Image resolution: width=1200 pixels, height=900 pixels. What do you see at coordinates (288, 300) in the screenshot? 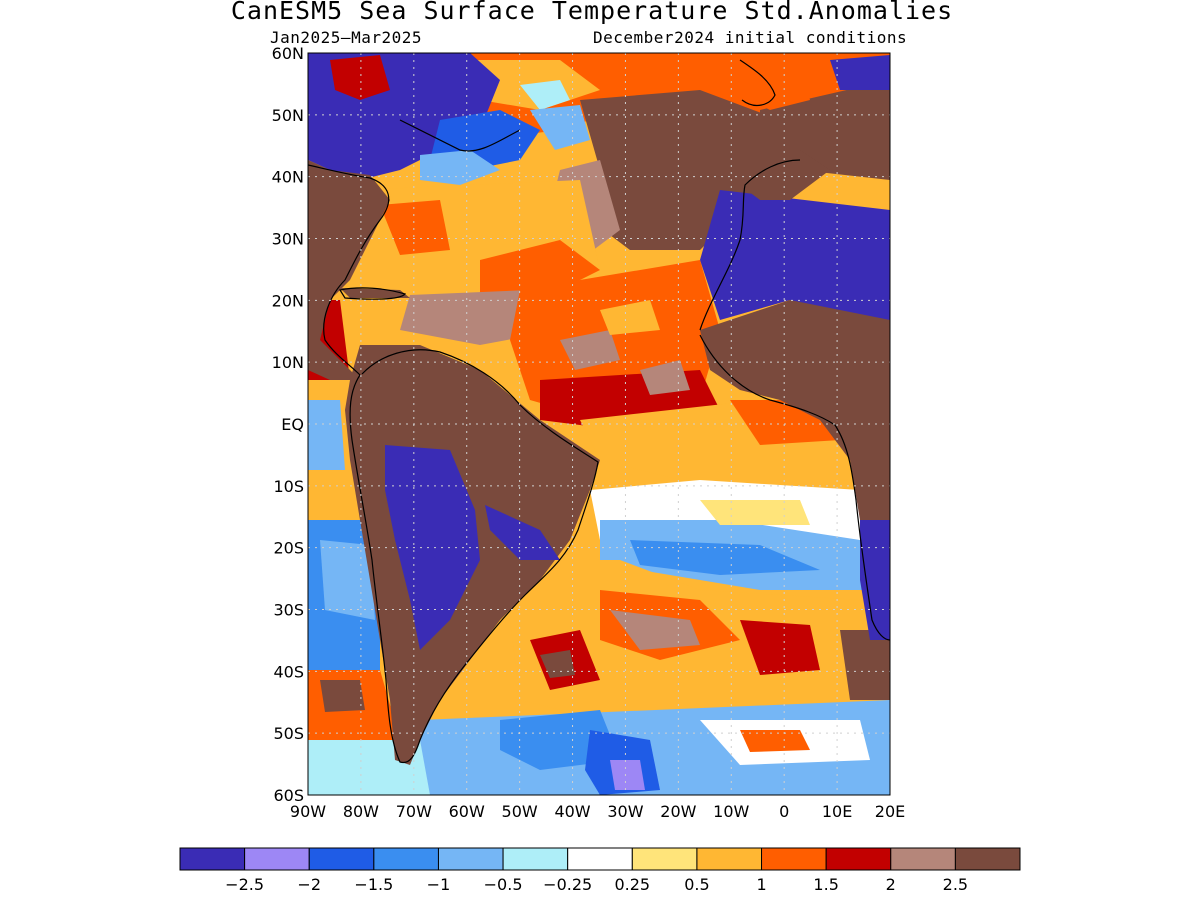
I see `latitude-tick-label: 20N` at bounding box center [288, 300].